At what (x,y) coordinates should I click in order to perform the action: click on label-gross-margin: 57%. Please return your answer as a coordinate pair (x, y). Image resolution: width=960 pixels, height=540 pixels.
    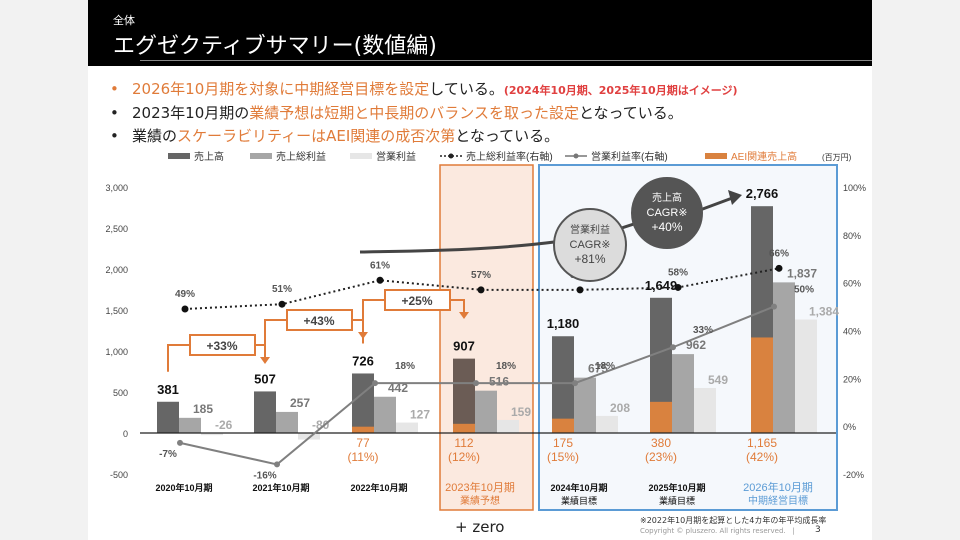
    Looking at the image, I should click on (481, 275).